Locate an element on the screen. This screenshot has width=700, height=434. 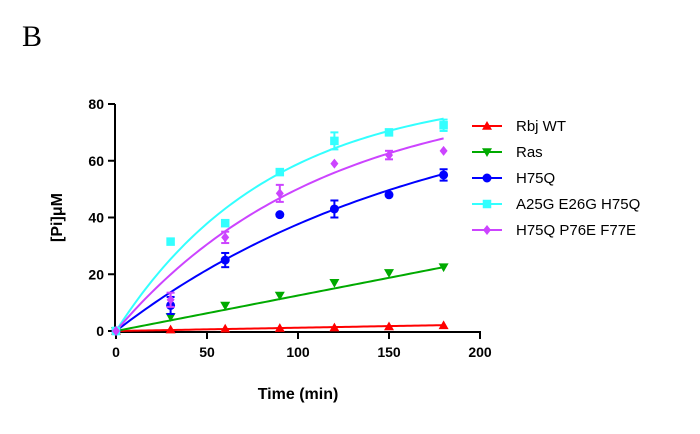
legend-label: H75Q is located at coordinates (535, 178).